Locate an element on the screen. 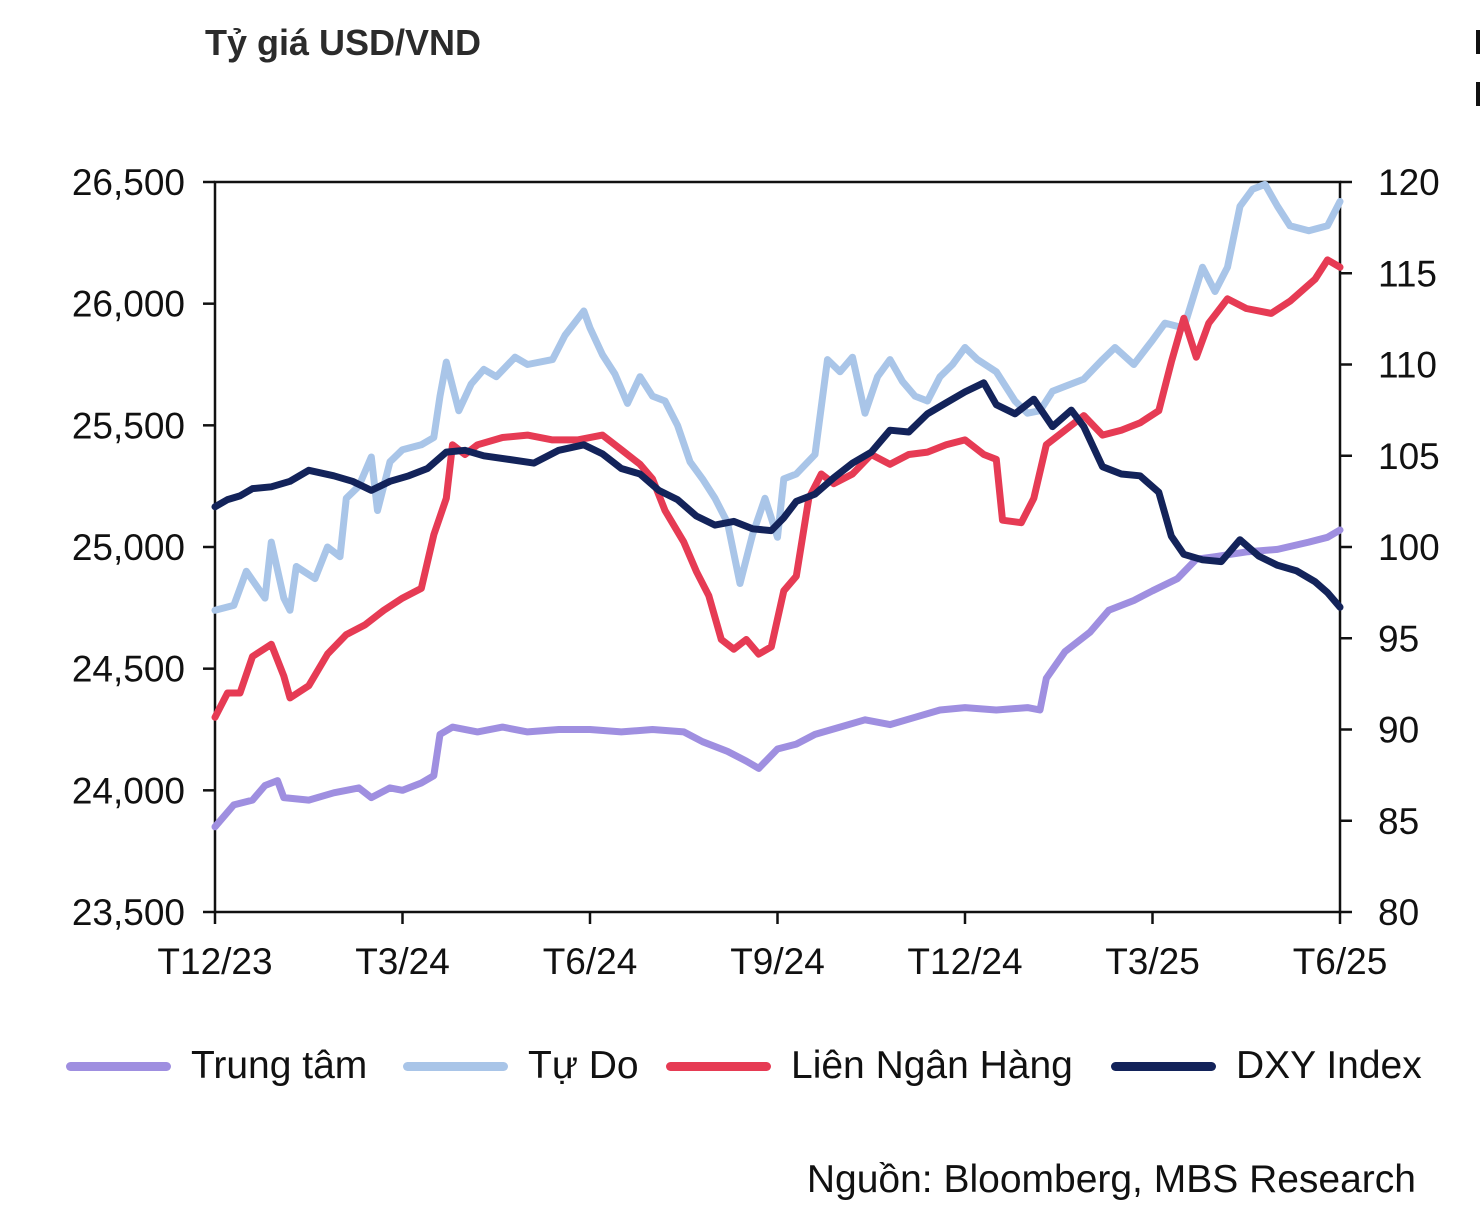 This screenshot has width=1480, height=1215. legend-swatch-dxy-index is located at coordinates (1163, 1066).